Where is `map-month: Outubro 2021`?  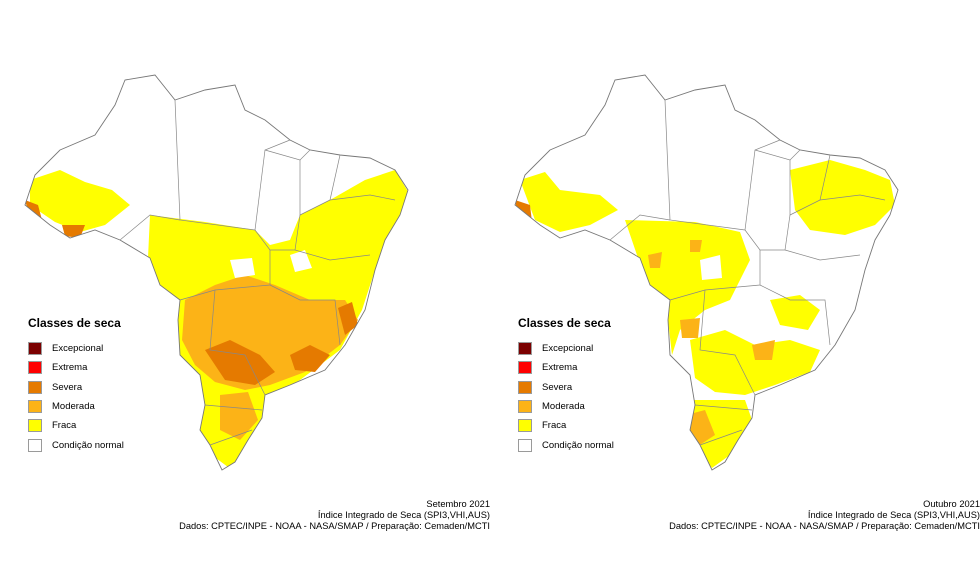
map-month: Outubro 2021 is located at coordinates (951, 504).